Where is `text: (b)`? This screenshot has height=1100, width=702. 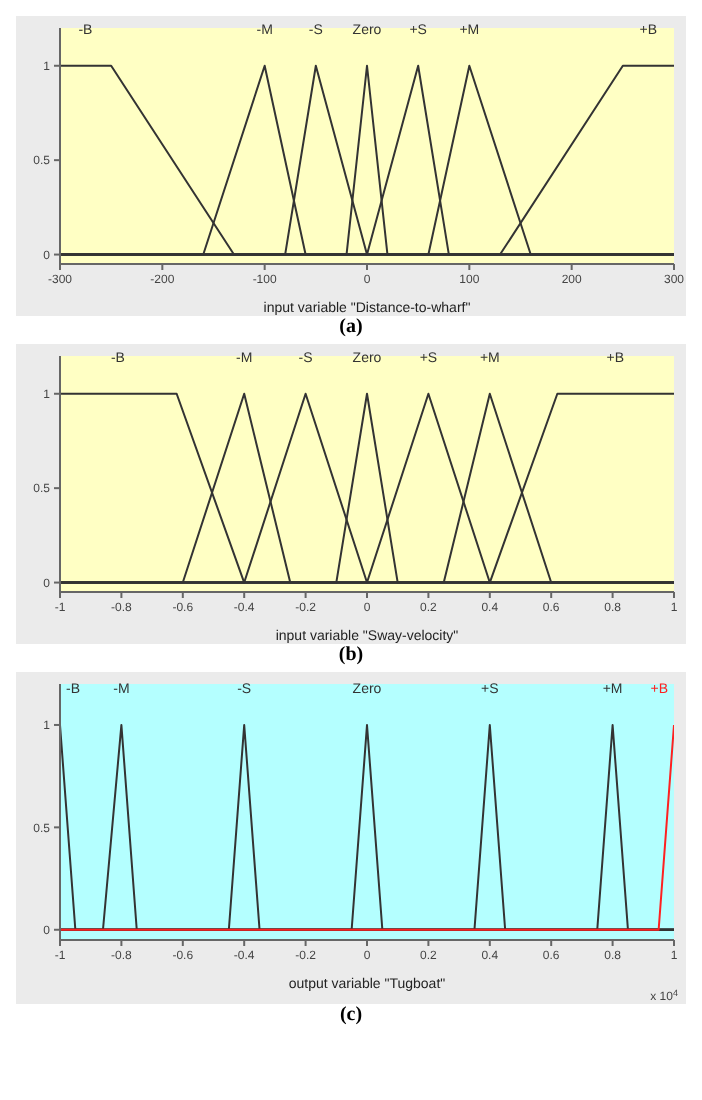 text: (b) is located at coordinates (351, 658).